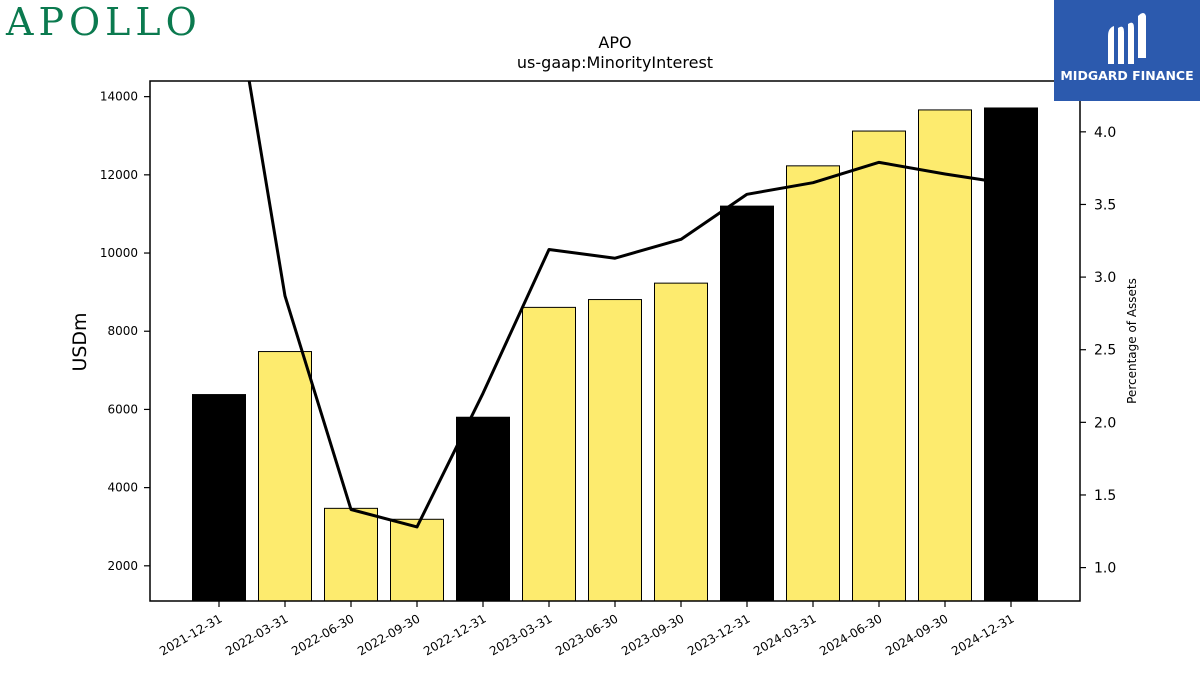  What do you see at coordinates (1105, 496) in the screenshot?
I see `y2-tick-label: 1.5` at bounding box center [1105, 496].